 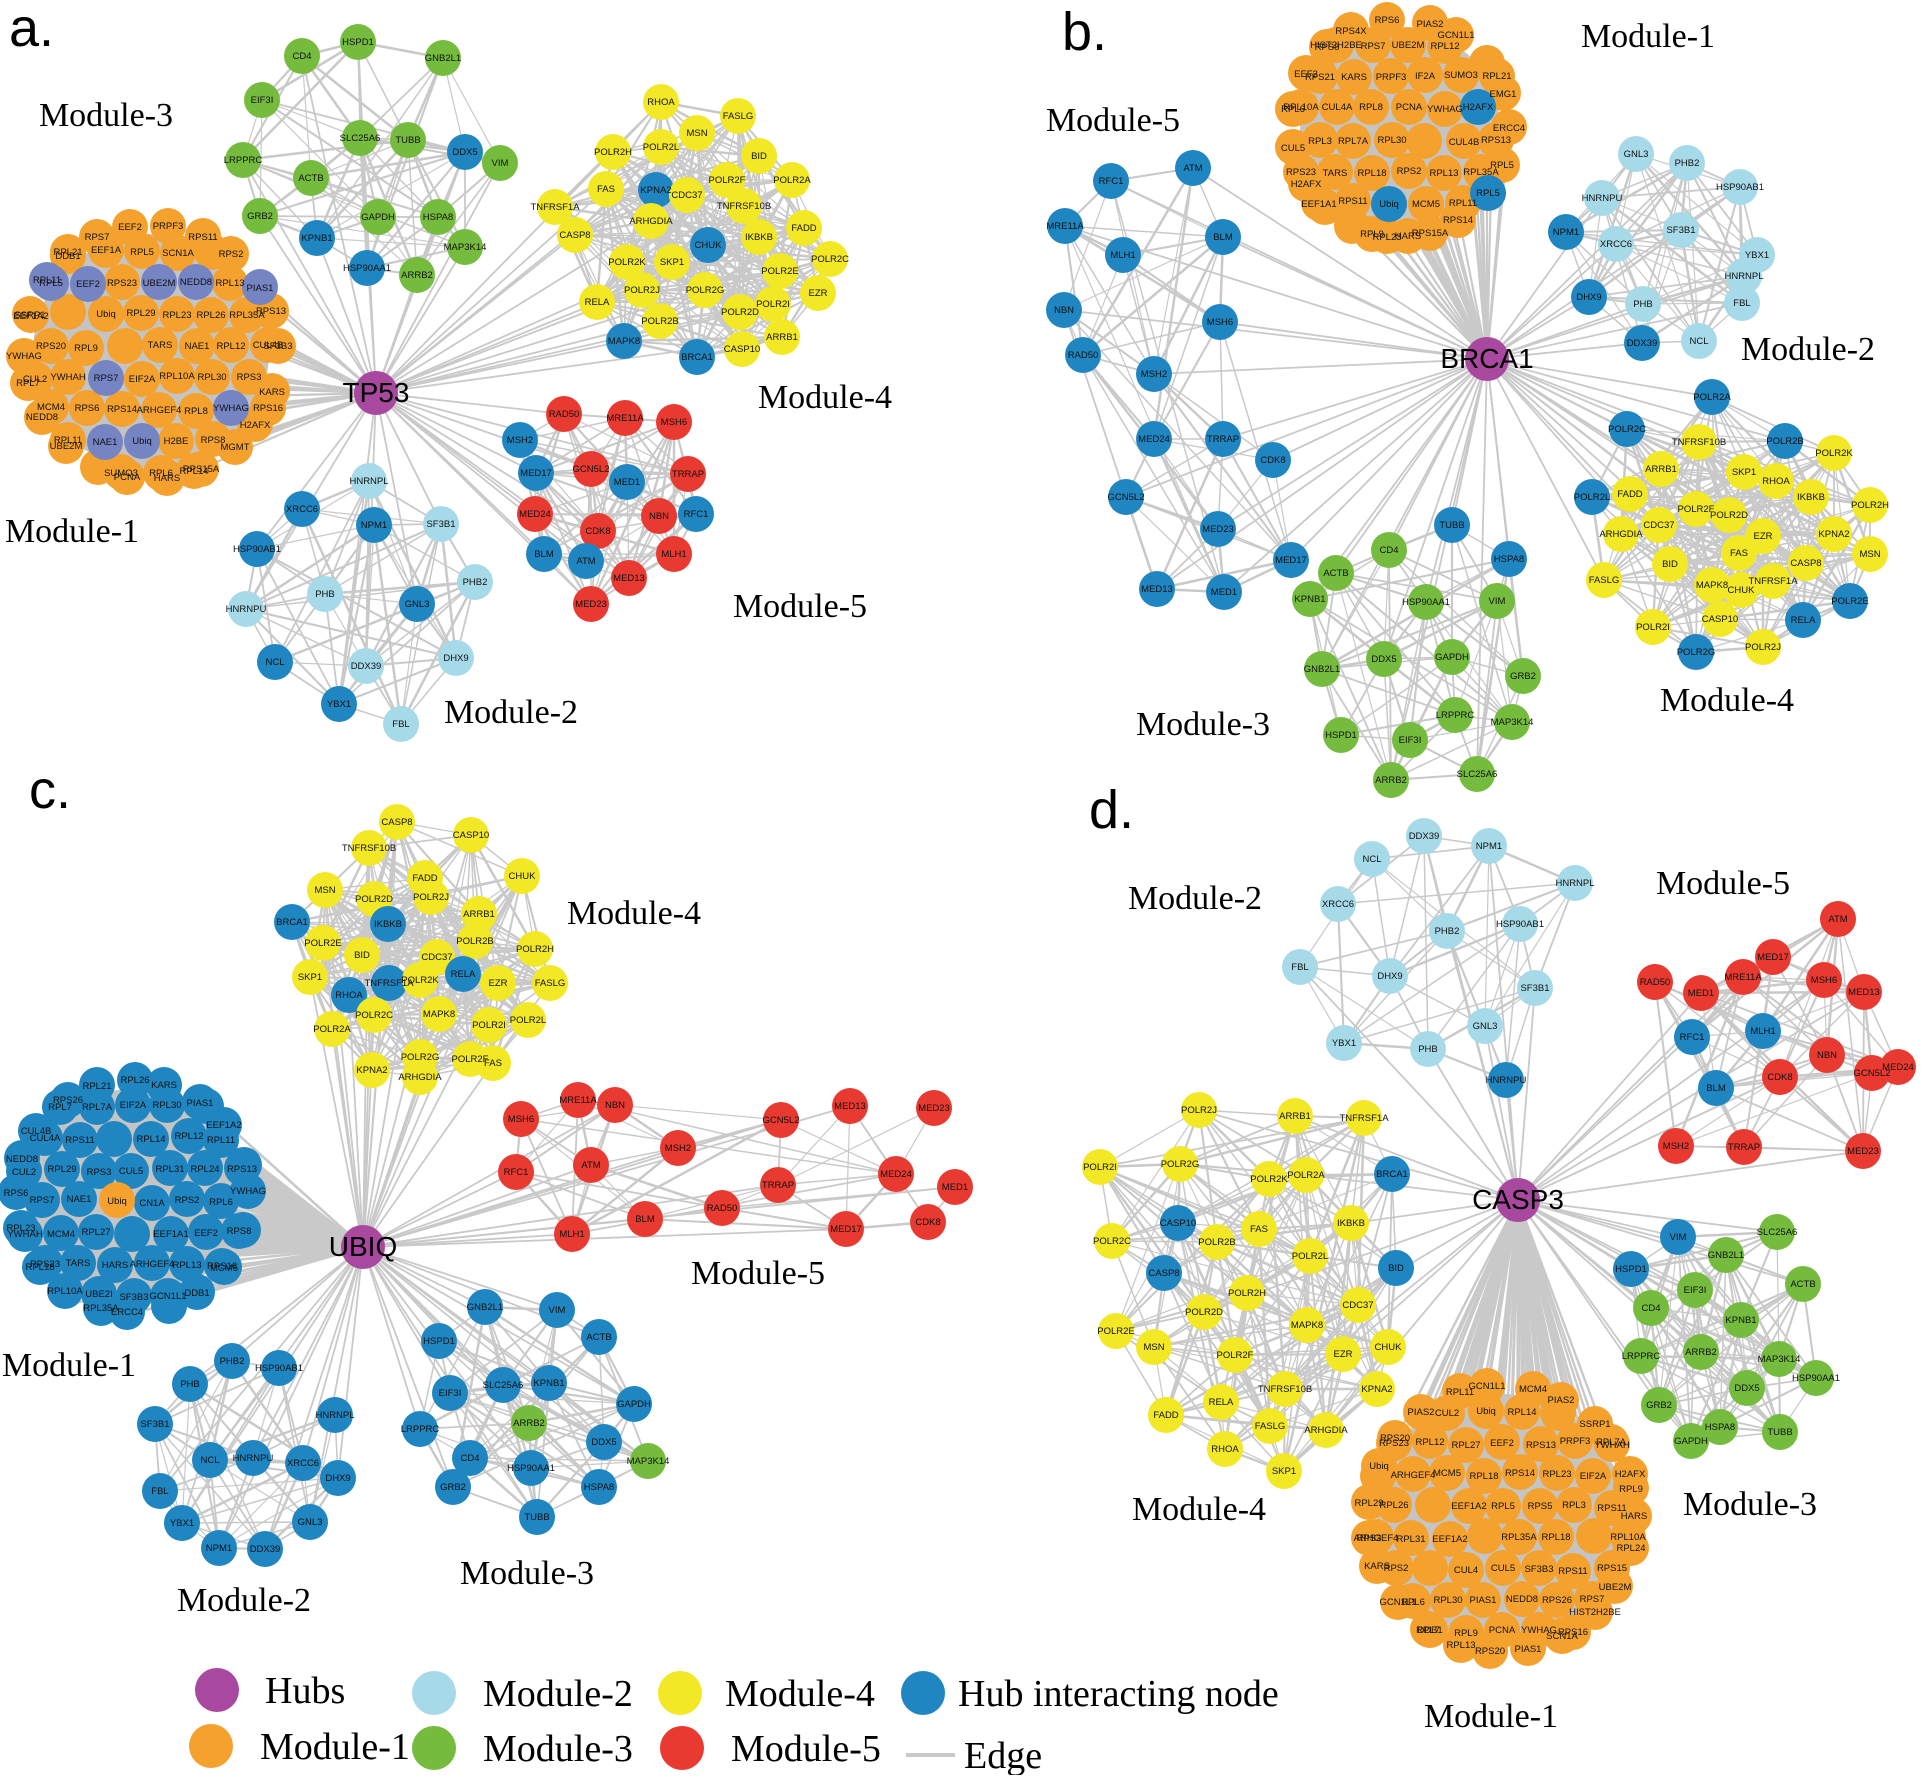 I want to click on svg-text: FAS, so click(x=1739, y=553).